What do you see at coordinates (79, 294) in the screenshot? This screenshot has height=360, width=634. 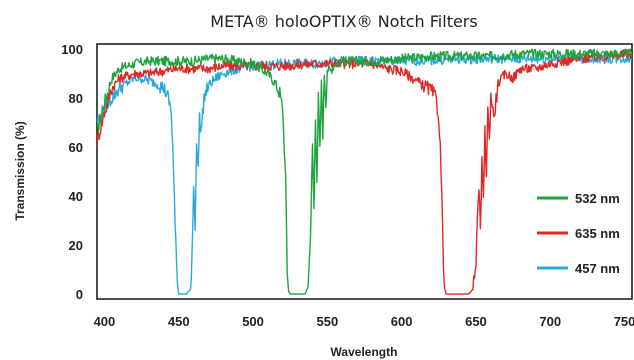 I see `y-tick-label: 0` at bounding box center [79, 294].